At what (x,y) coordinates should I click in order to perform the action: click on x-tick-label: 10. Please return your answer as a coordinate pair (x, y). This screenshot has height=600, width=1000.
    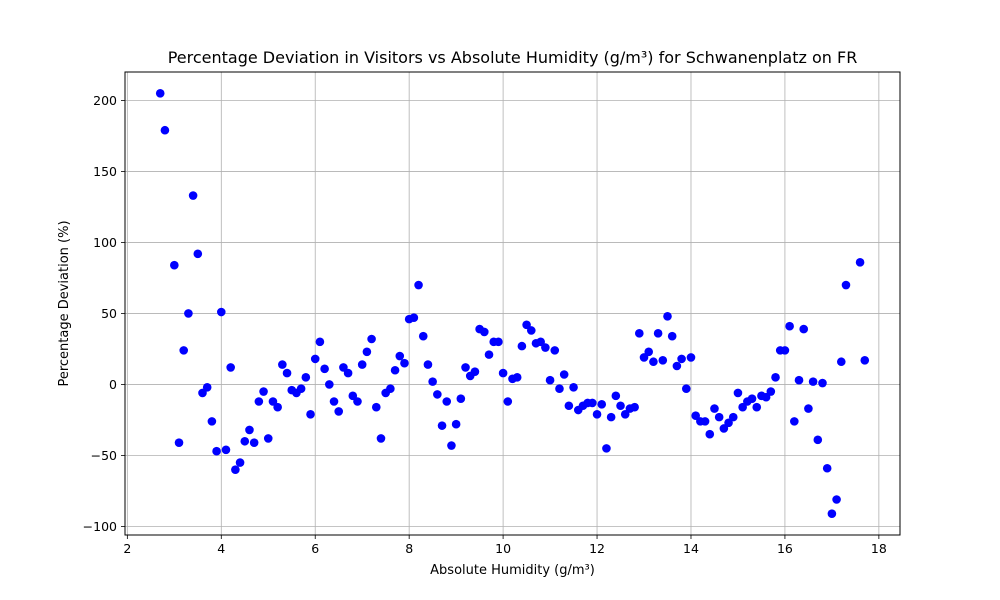
    Looking at the image, I should click on (503, 548).